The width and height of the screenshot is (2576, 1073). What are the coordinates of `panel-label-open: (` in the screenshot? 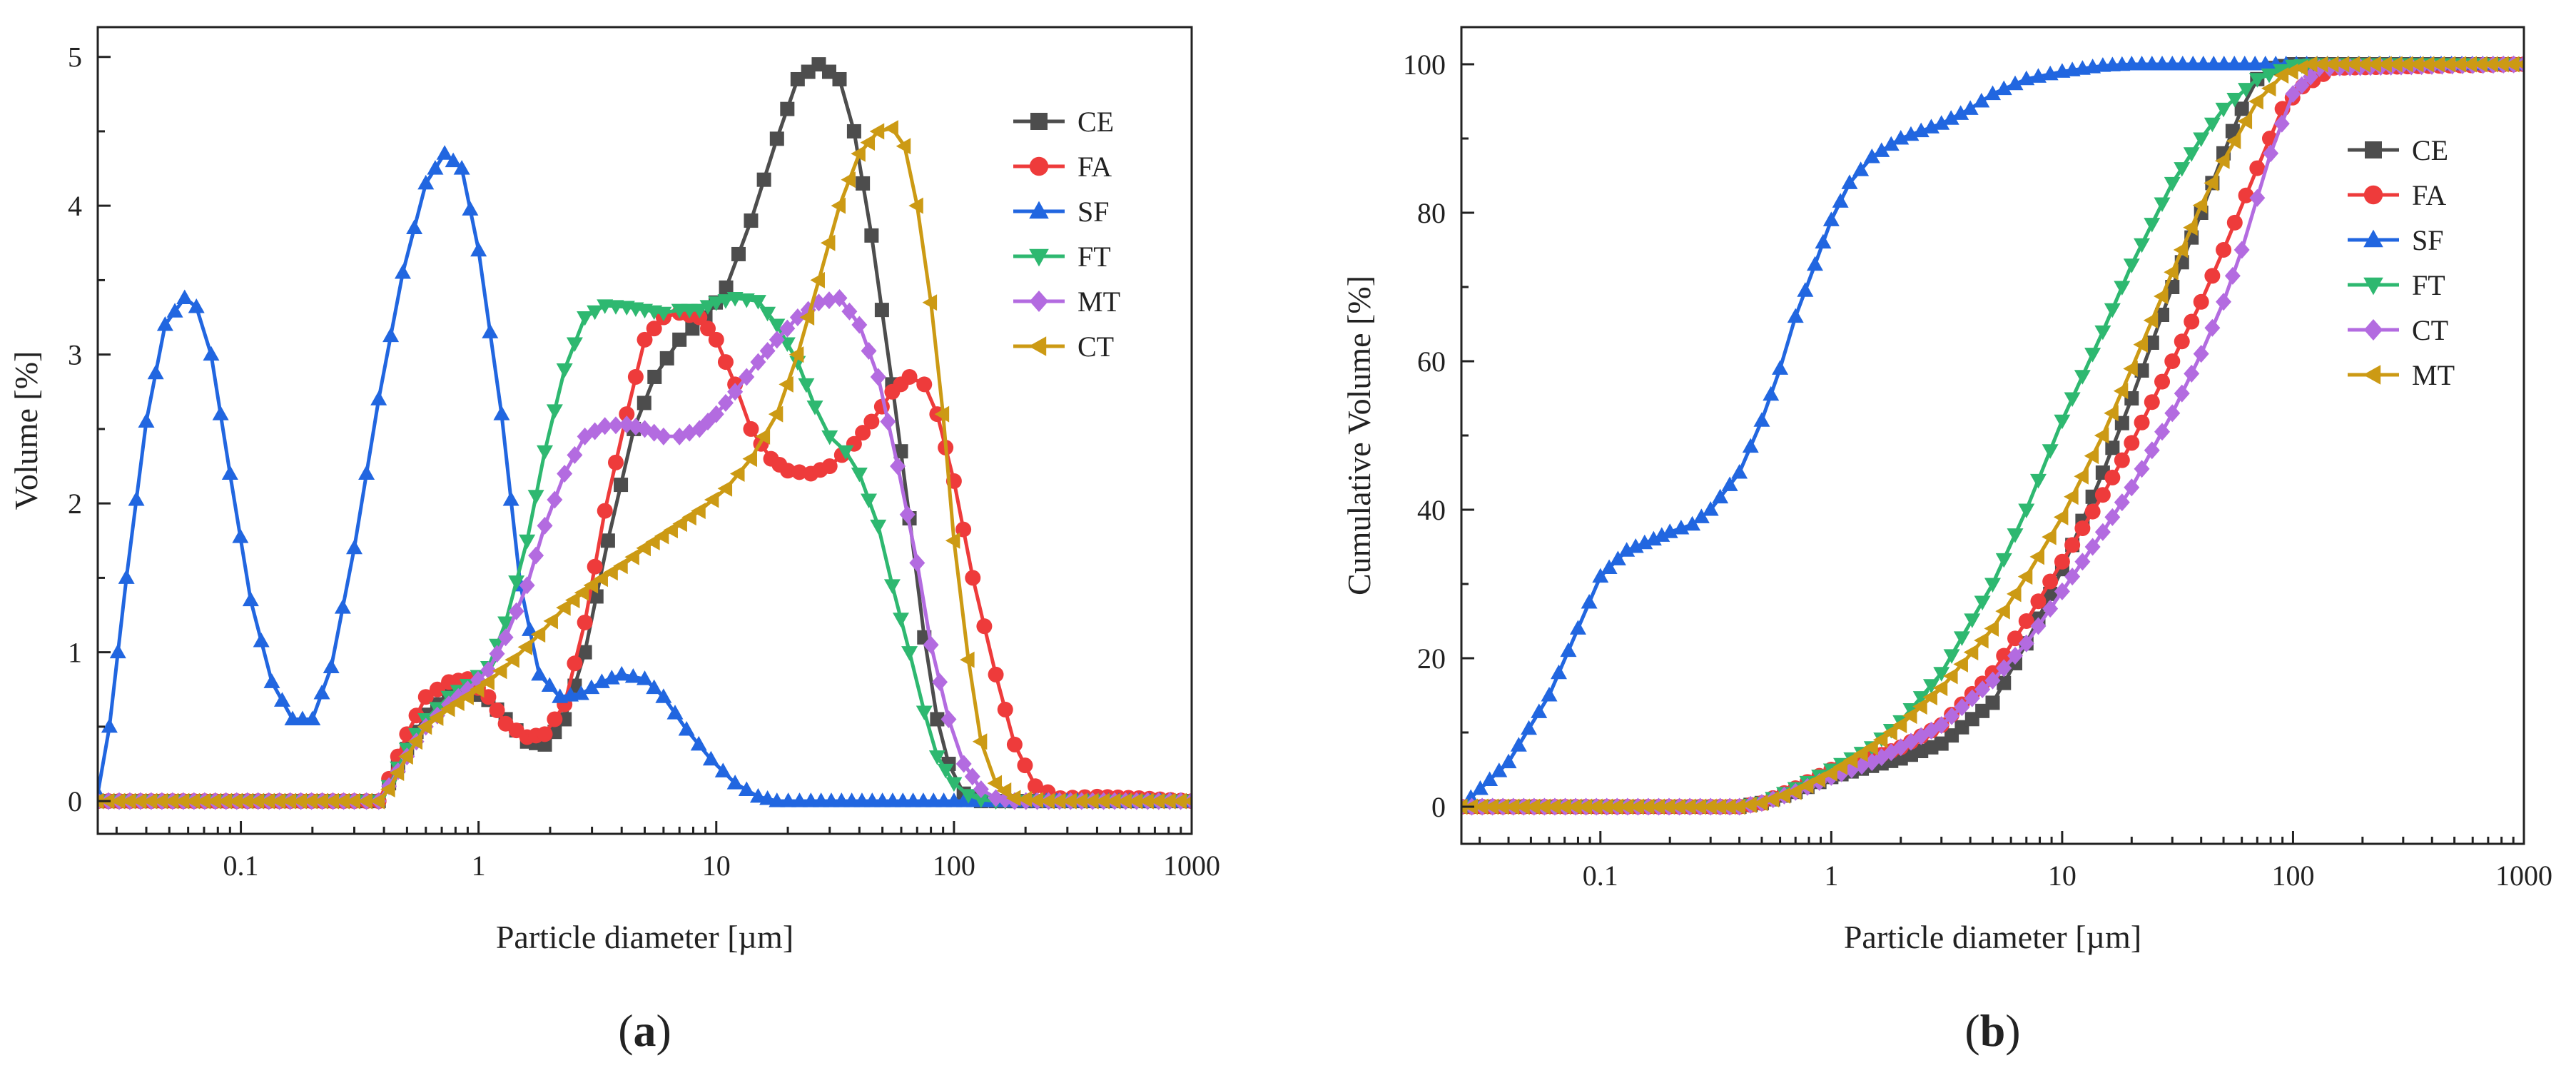 It's located at (625, 1030).